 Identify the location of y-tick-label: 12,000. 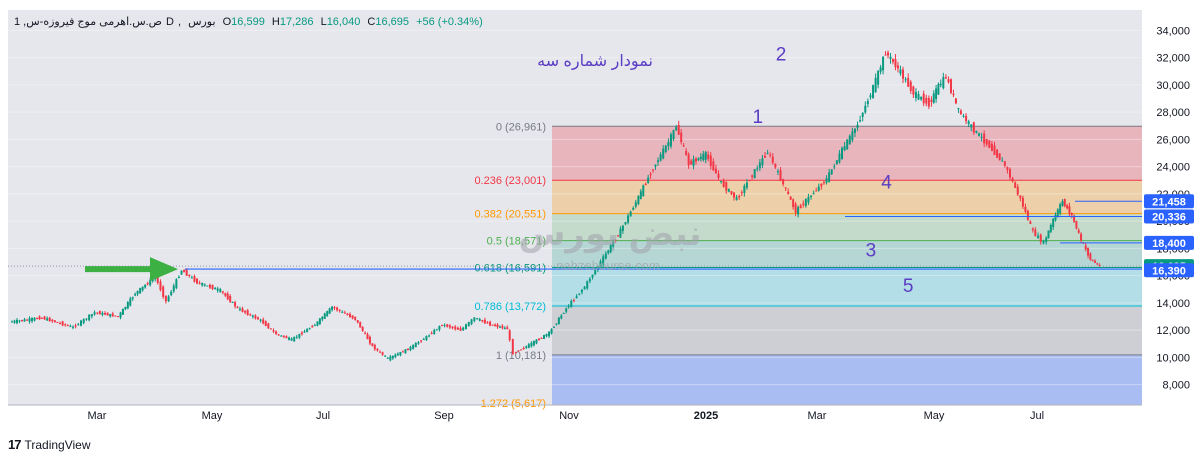
(1173, 331).